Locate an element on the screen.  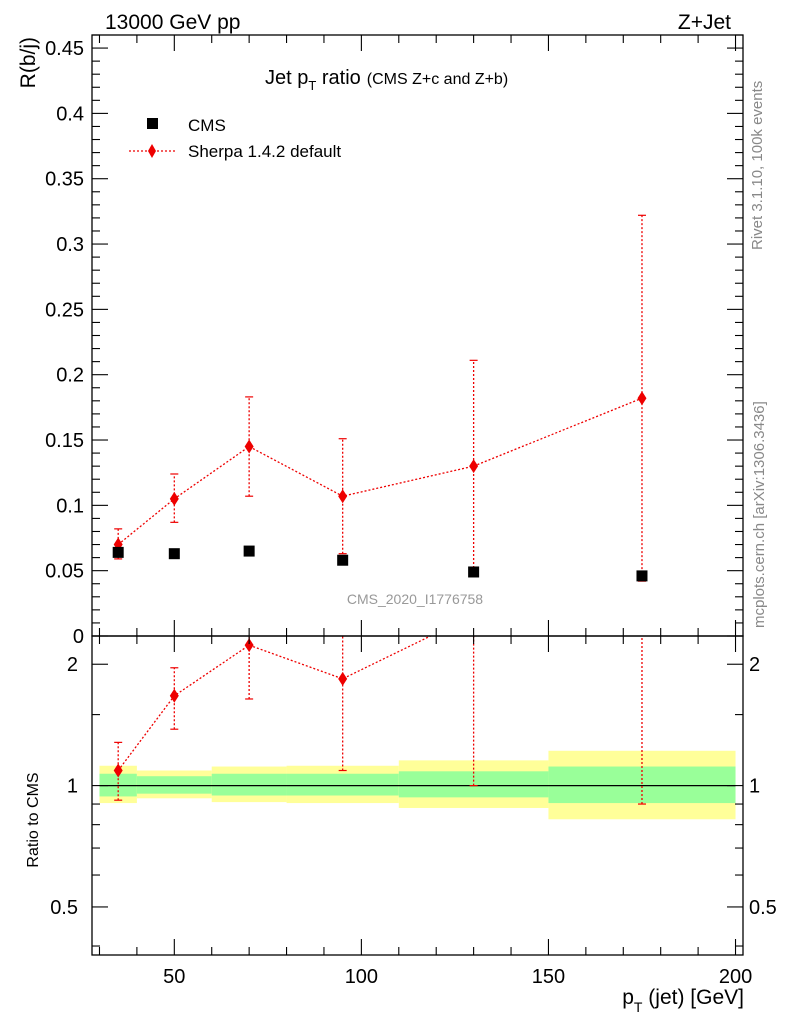
y-tick-label: 0.25 is located at coordinates (64, 310).